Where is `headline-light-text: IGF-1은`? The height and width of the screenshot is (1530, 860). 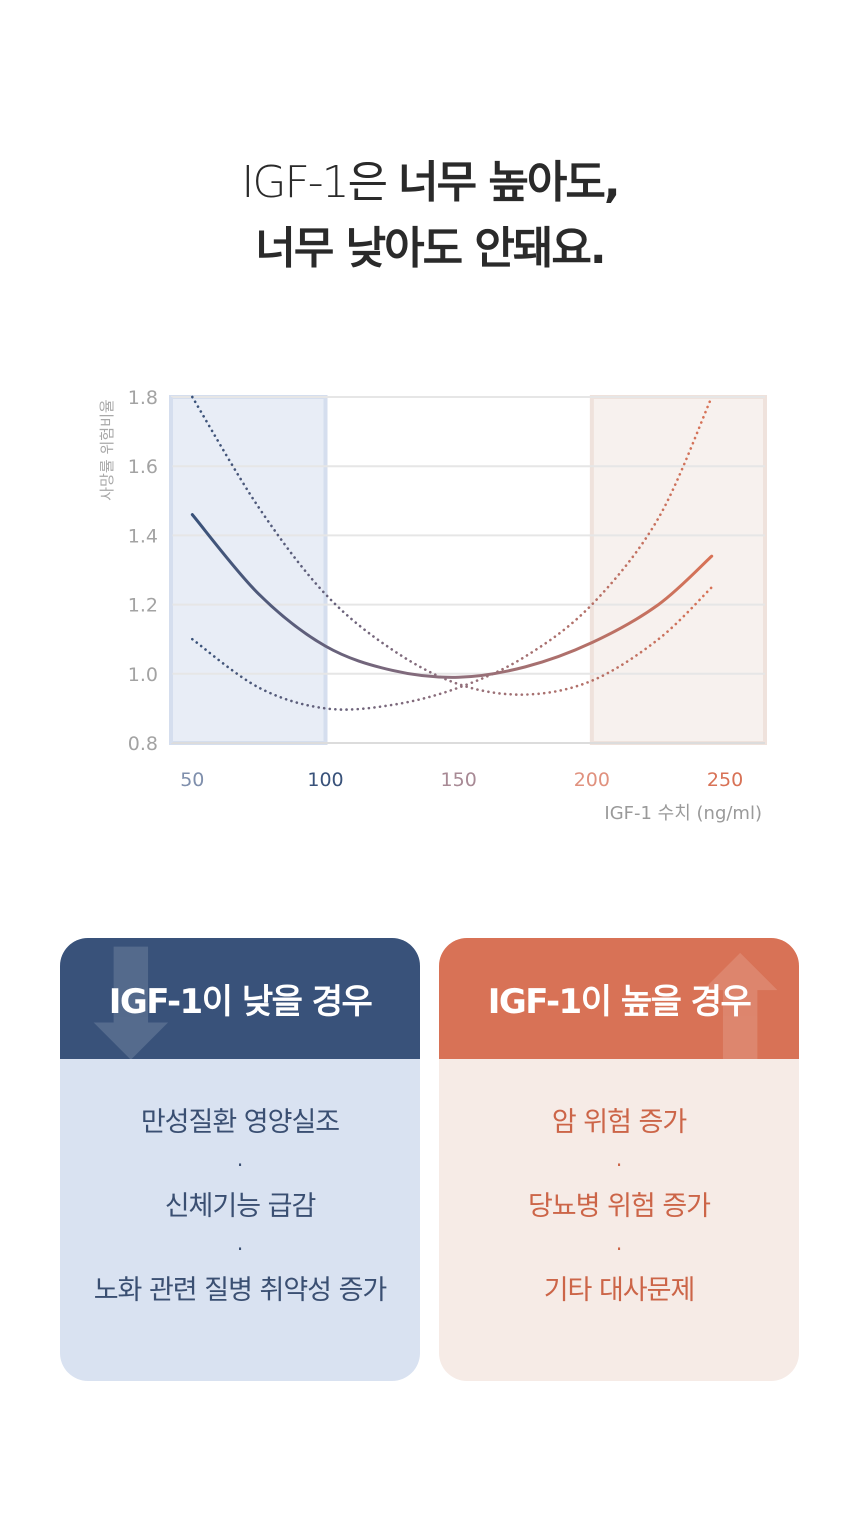 headline-light-text: IGF-1은 is located at coordinates (320, 182).